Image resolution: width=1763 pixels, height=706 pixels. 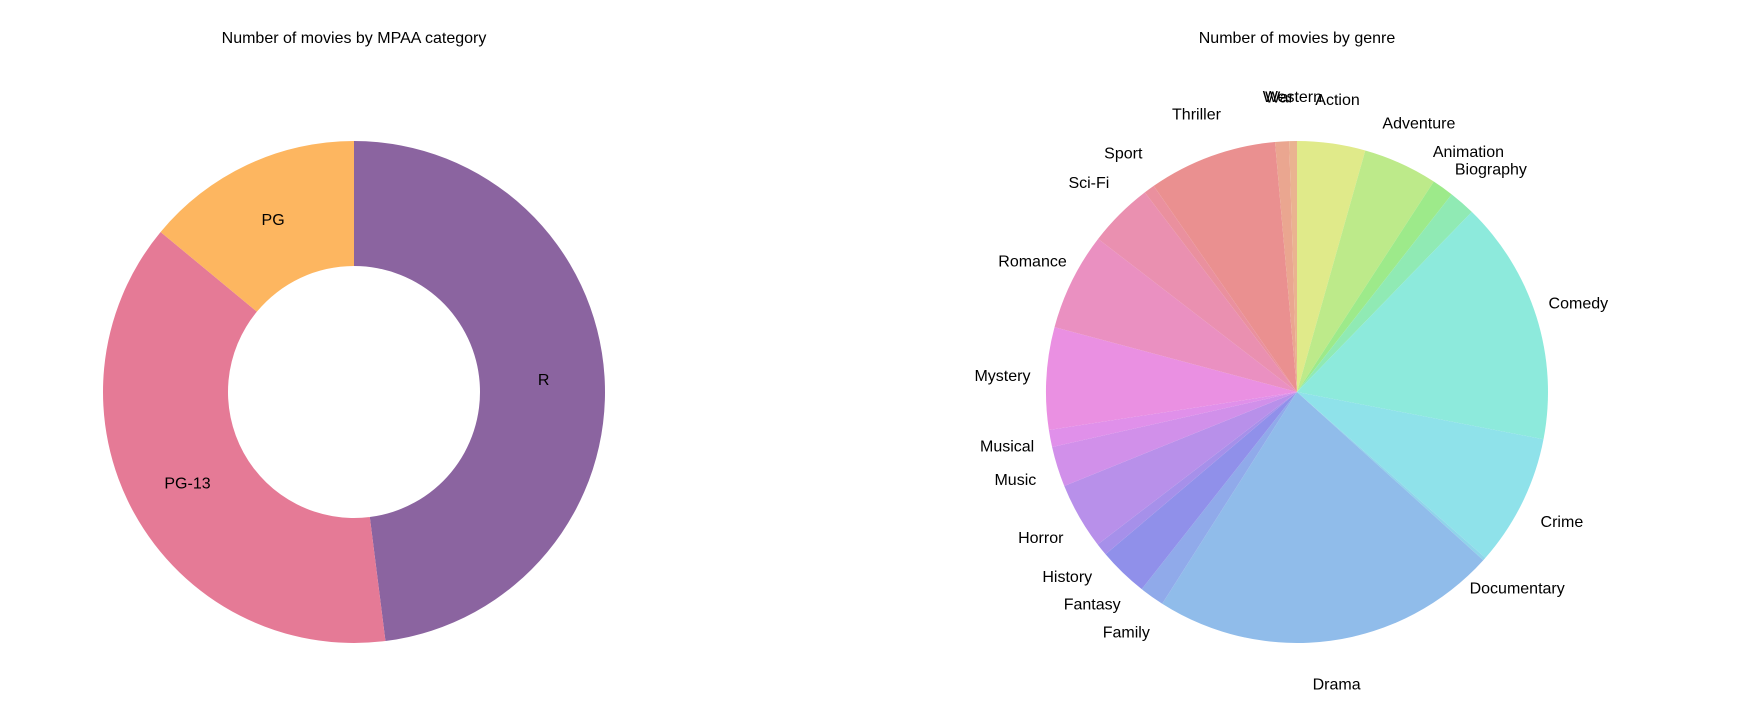 I want to click on genre-label-fantasy: Fantasy, so click(x=1092, y=604).